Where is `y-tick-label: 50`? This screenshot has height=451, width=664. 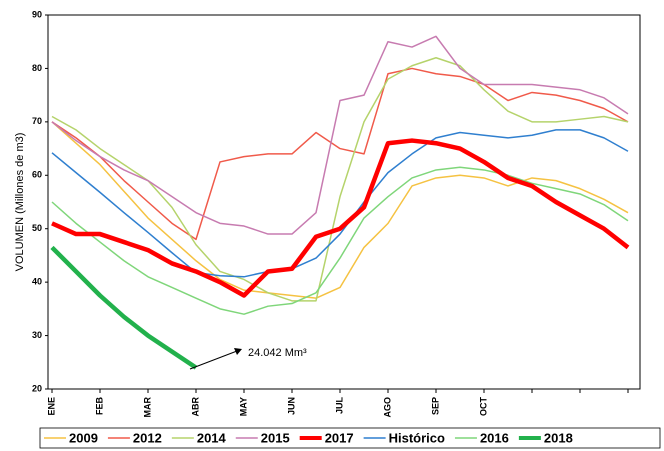 y-tick-label: 50 is located at coordinates (37, 228).